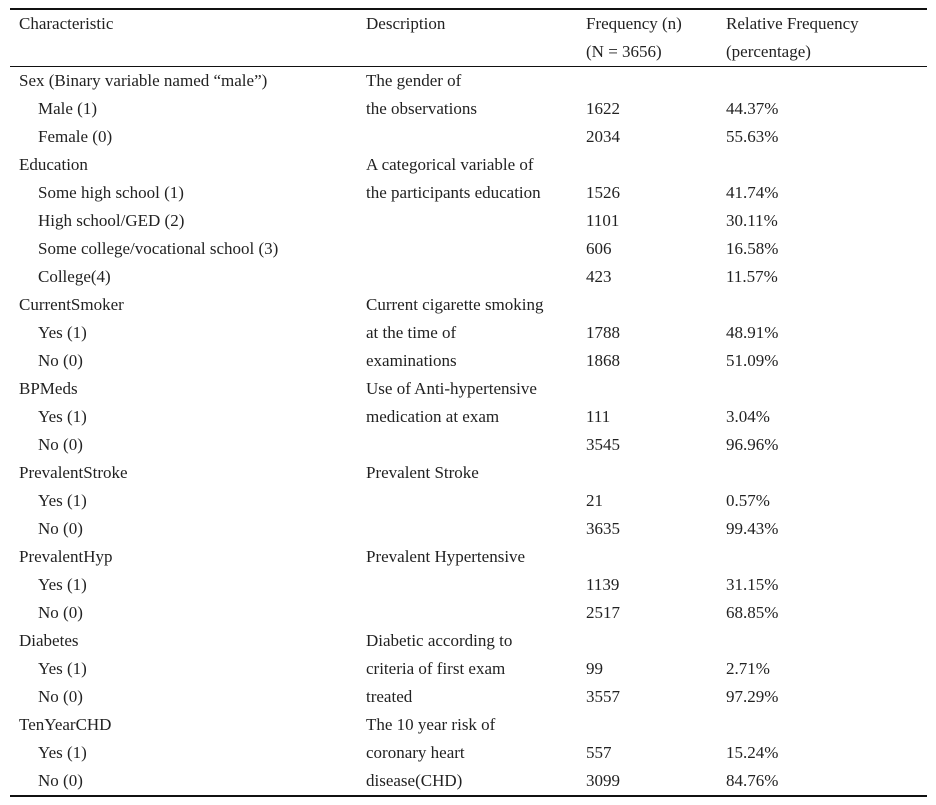 This screenshot has height=805, width=936. Describe the element at coordinates (468, 529) in the screenshot. I see `table-row: No (0) 3635 99.43%` at that location.